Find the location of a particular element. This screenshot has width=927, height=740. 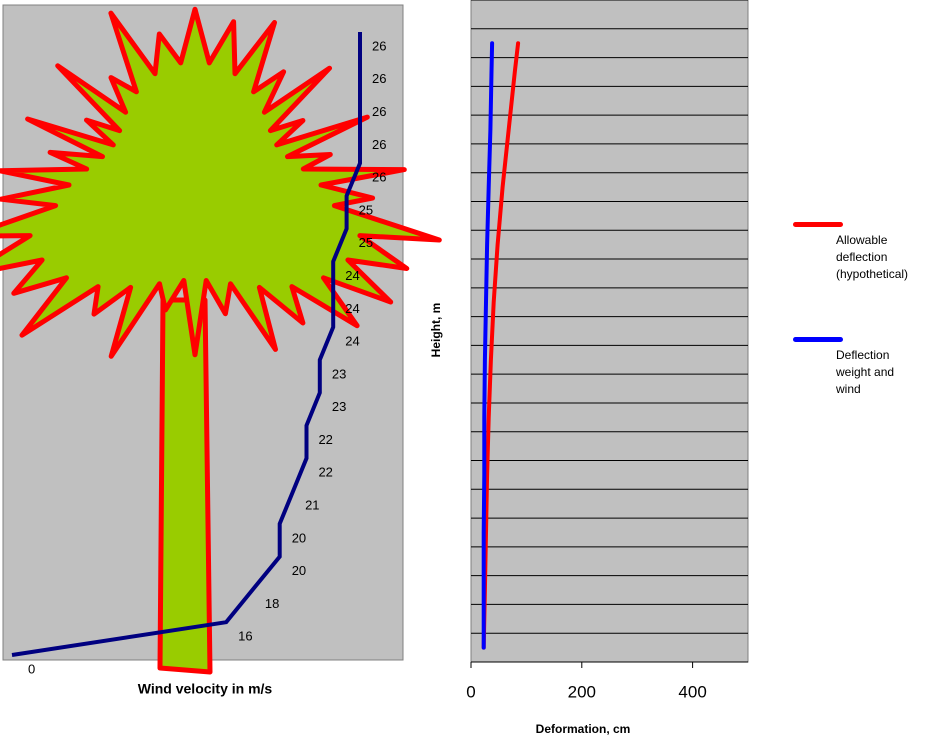

data-label: 0 is located at coordinates (31, 668).